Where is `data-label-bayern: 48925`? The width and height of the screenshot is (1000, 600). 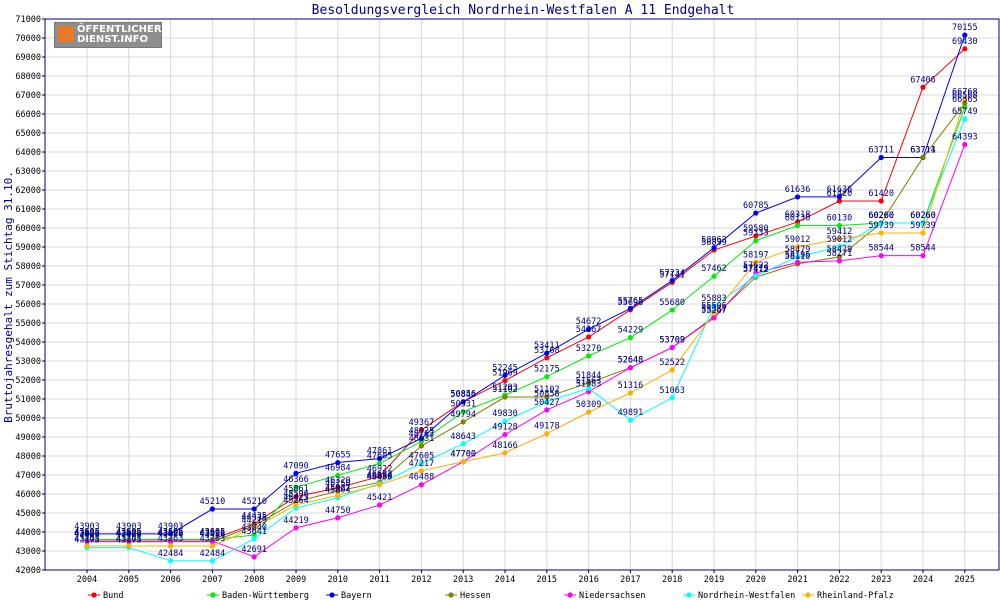
data-label-bayern: 48925 is located at coordinates (422, 431).